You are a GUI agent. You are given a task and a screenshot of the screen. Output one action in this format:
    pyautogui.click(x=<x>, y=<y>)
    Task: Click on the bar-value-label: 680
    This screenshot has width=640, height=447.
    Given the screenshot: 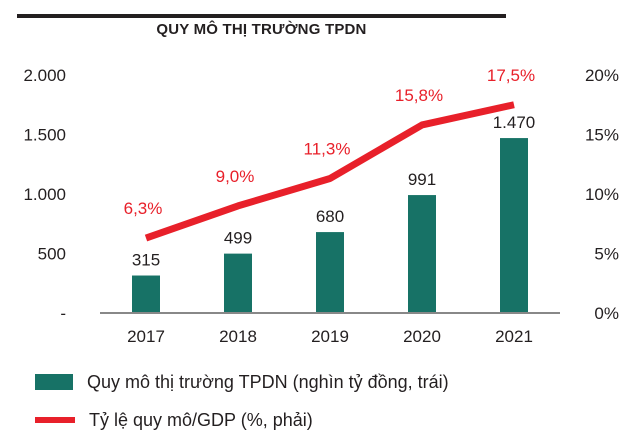 What is the action you would take?
    pyautogui.click(x=330, y=216)
    